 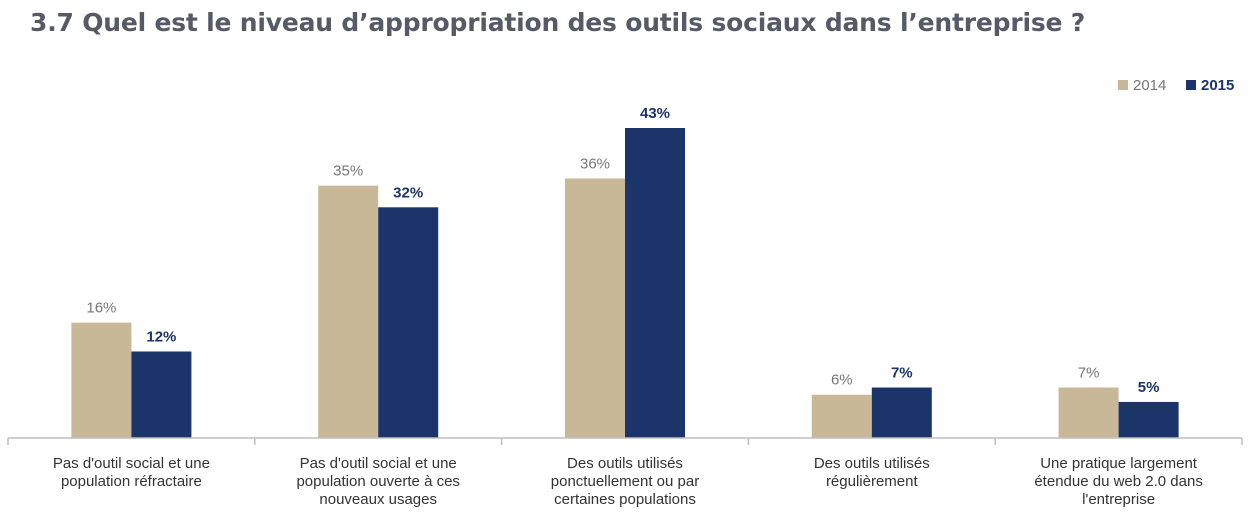 I want to click on legend-swatch-2015, so click(x=1191, y=85).